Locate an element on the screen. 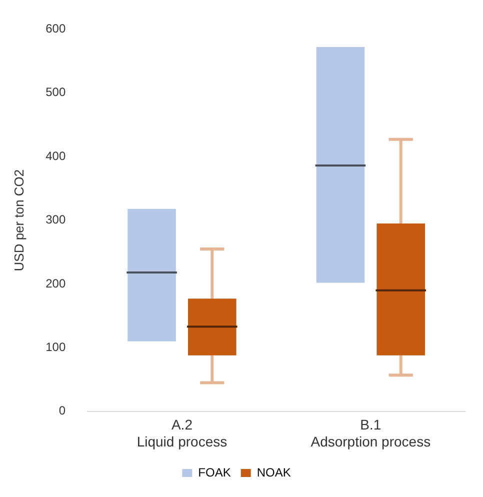  y-tick-label: 600 is located at coordinates (56, 29).